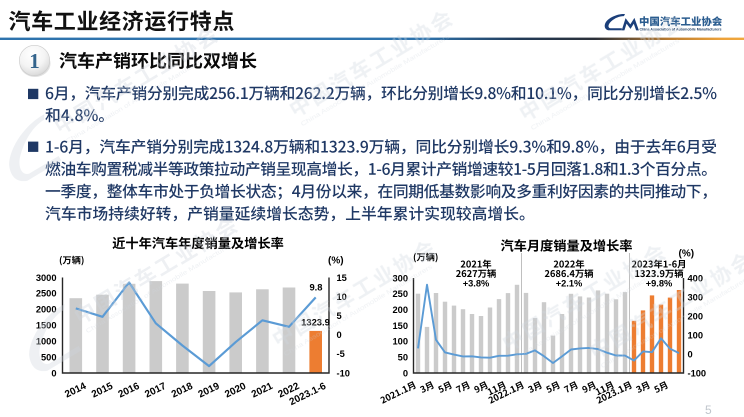 This screenshot has width=744, height=417. What do you see at coordinates (343, 373) in the screenshot?
I see `svg-text: -10` at bounding box center [343, 373].